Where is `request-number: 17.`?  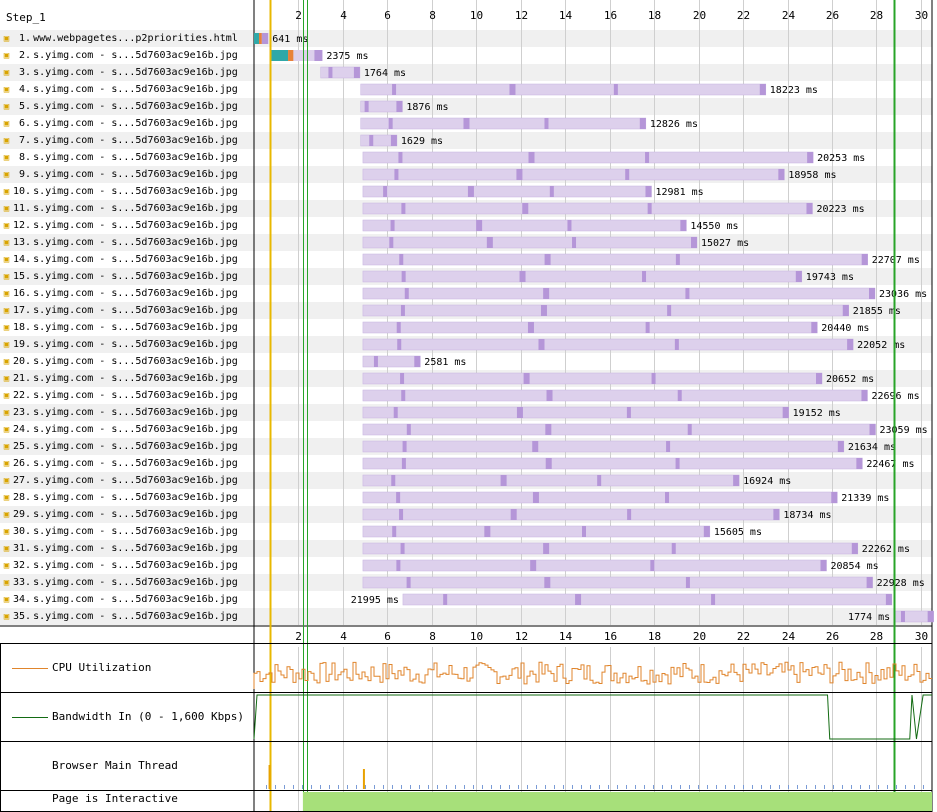 request-number: 17. is located at coordinates (22, 310).